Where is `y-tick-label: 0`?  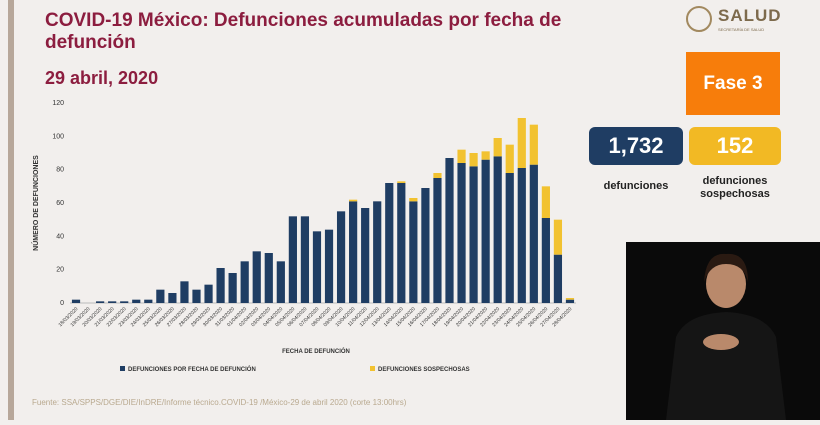
y-tick-label: 0 is located at coordinates (62, 303).